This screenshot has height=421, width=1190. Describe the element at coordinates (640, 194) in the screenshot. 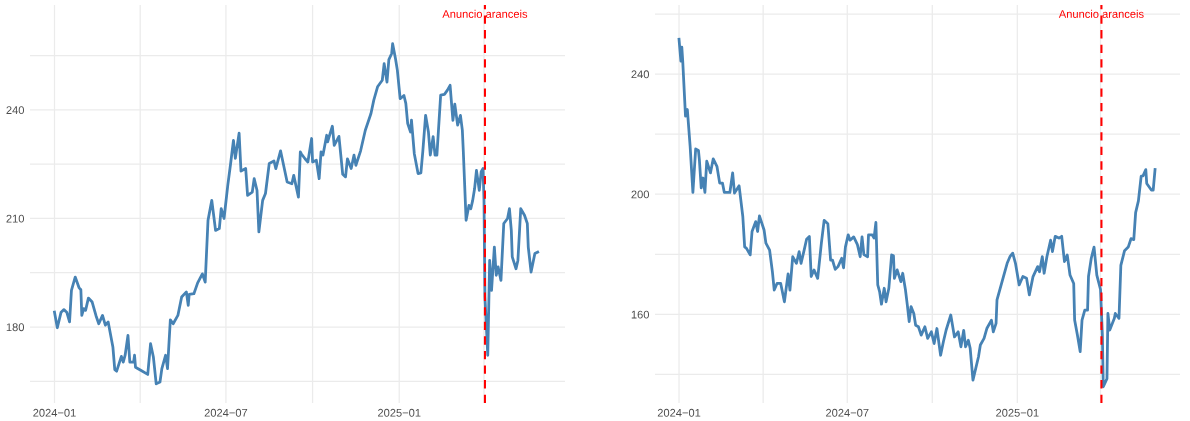

I see `y-tick-label: 200` at that location.